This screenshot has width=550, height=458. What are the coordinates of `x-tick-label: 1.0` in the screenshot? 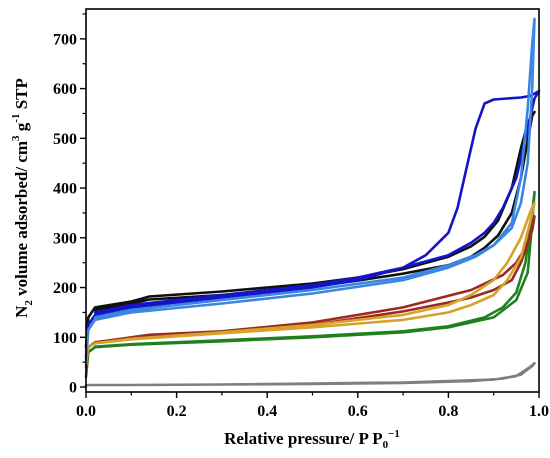 It's located at (539, 411).